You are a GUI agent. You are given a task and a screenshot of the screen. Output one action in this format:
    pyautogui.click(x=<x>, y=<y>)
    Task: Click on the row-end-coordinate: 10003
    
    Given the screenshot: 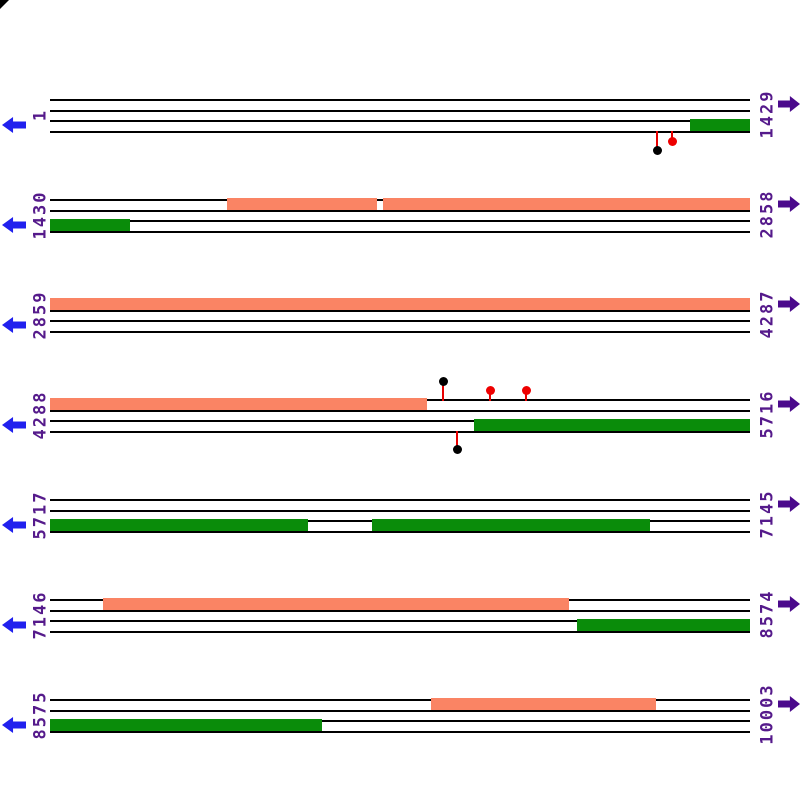 What is the action you would take?
    pyautogui.click(x=767, y=714)
    